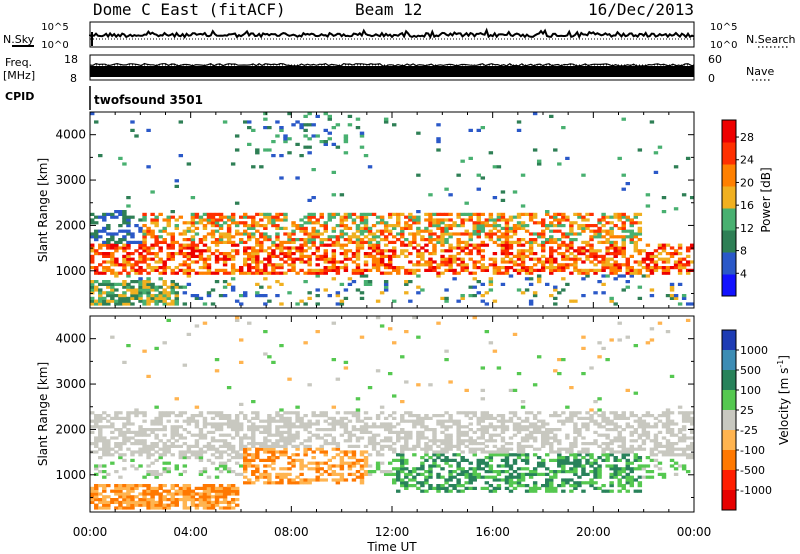 This screenshot has width=800, height=554. What do you see at coordinates (729, 420) in the screenshot?
I see `velocity-colorbar-swatch` at bounding box center [729, 420].